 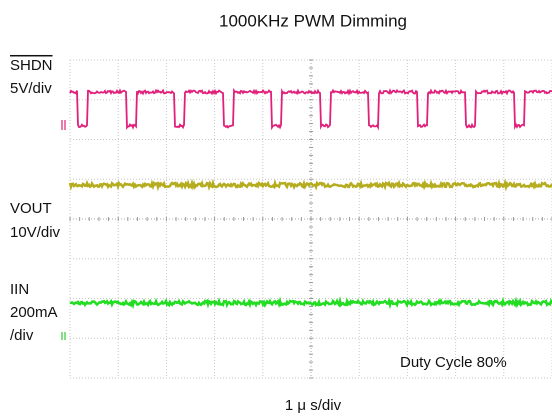 I want to click on ch1-marker, so click(x=63, y=125).